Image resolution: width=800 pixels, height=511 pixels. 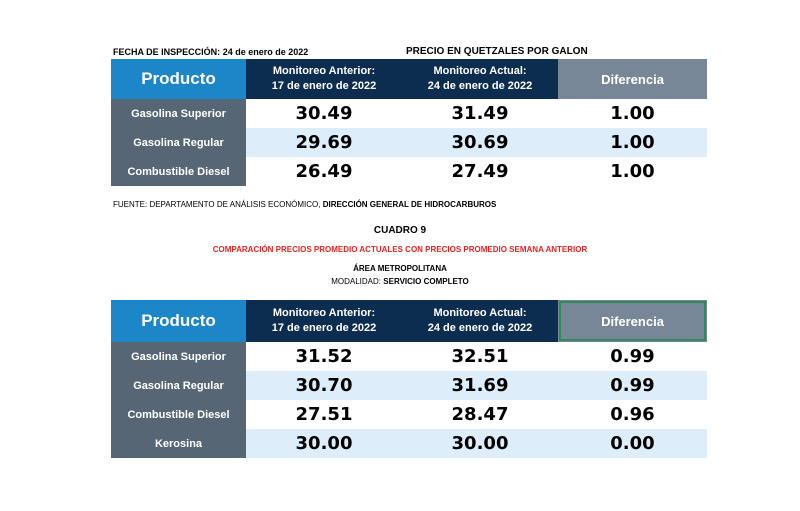 I want to click on modalidad-label: MODALIDAD:, so click(x=356, y=281).